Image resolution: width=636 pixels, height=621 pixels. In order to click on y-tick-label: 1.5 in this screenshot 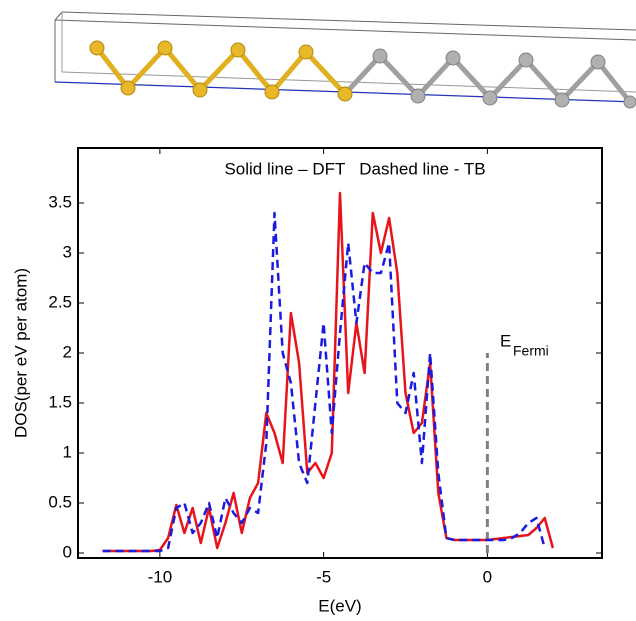, I will do `click(60, 401)`.